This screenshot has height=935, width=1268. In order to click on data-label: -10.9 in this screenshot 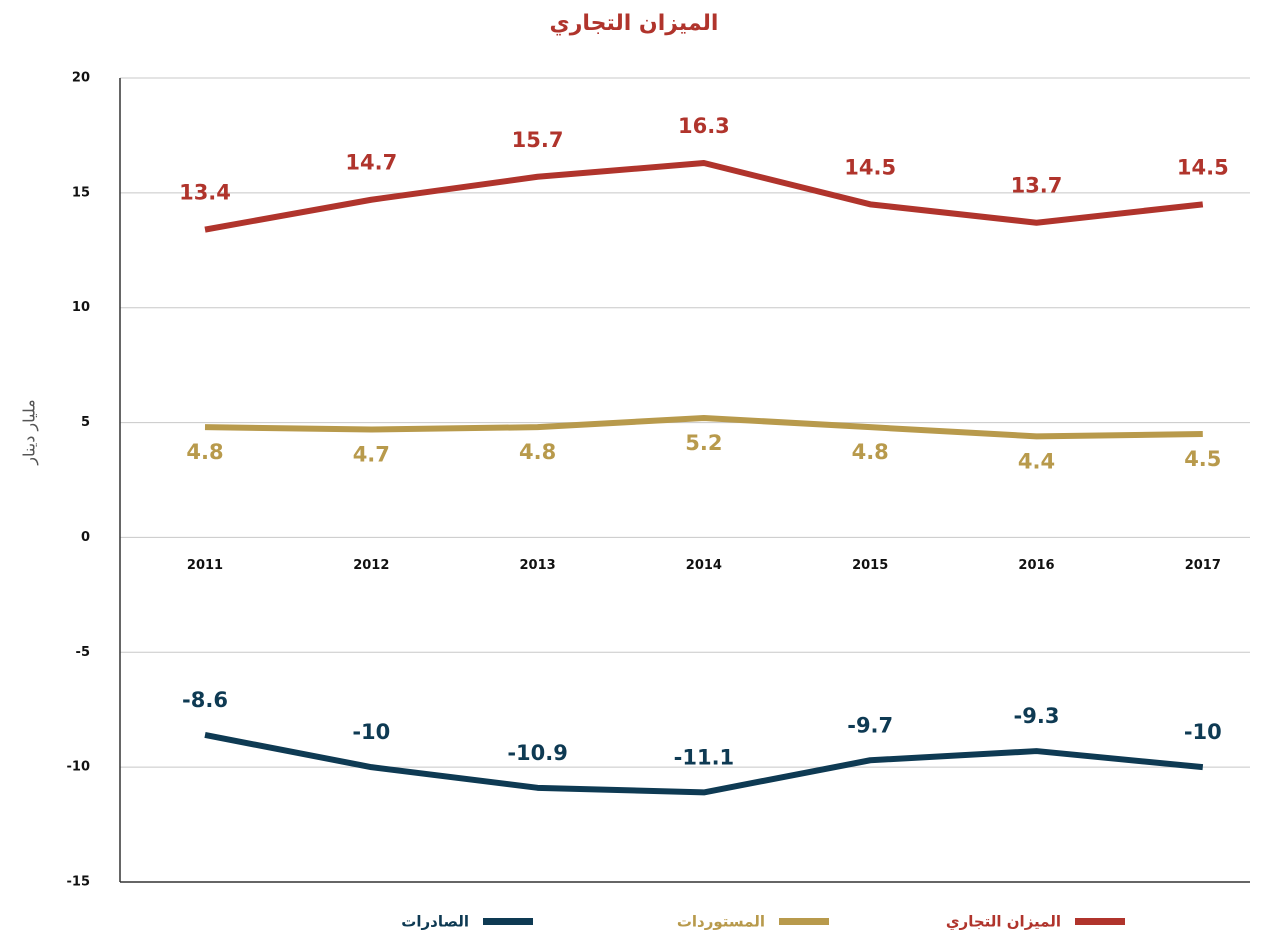, I will do `click(537, 753)`.